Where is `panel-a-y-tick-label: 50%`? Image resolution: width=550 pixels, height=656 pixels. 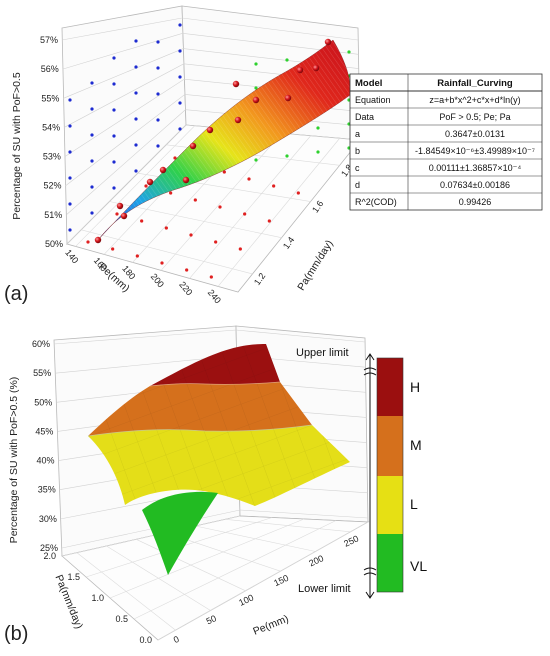 panel-a-y-tick-label: 50% is located at coordinates (54, 244).